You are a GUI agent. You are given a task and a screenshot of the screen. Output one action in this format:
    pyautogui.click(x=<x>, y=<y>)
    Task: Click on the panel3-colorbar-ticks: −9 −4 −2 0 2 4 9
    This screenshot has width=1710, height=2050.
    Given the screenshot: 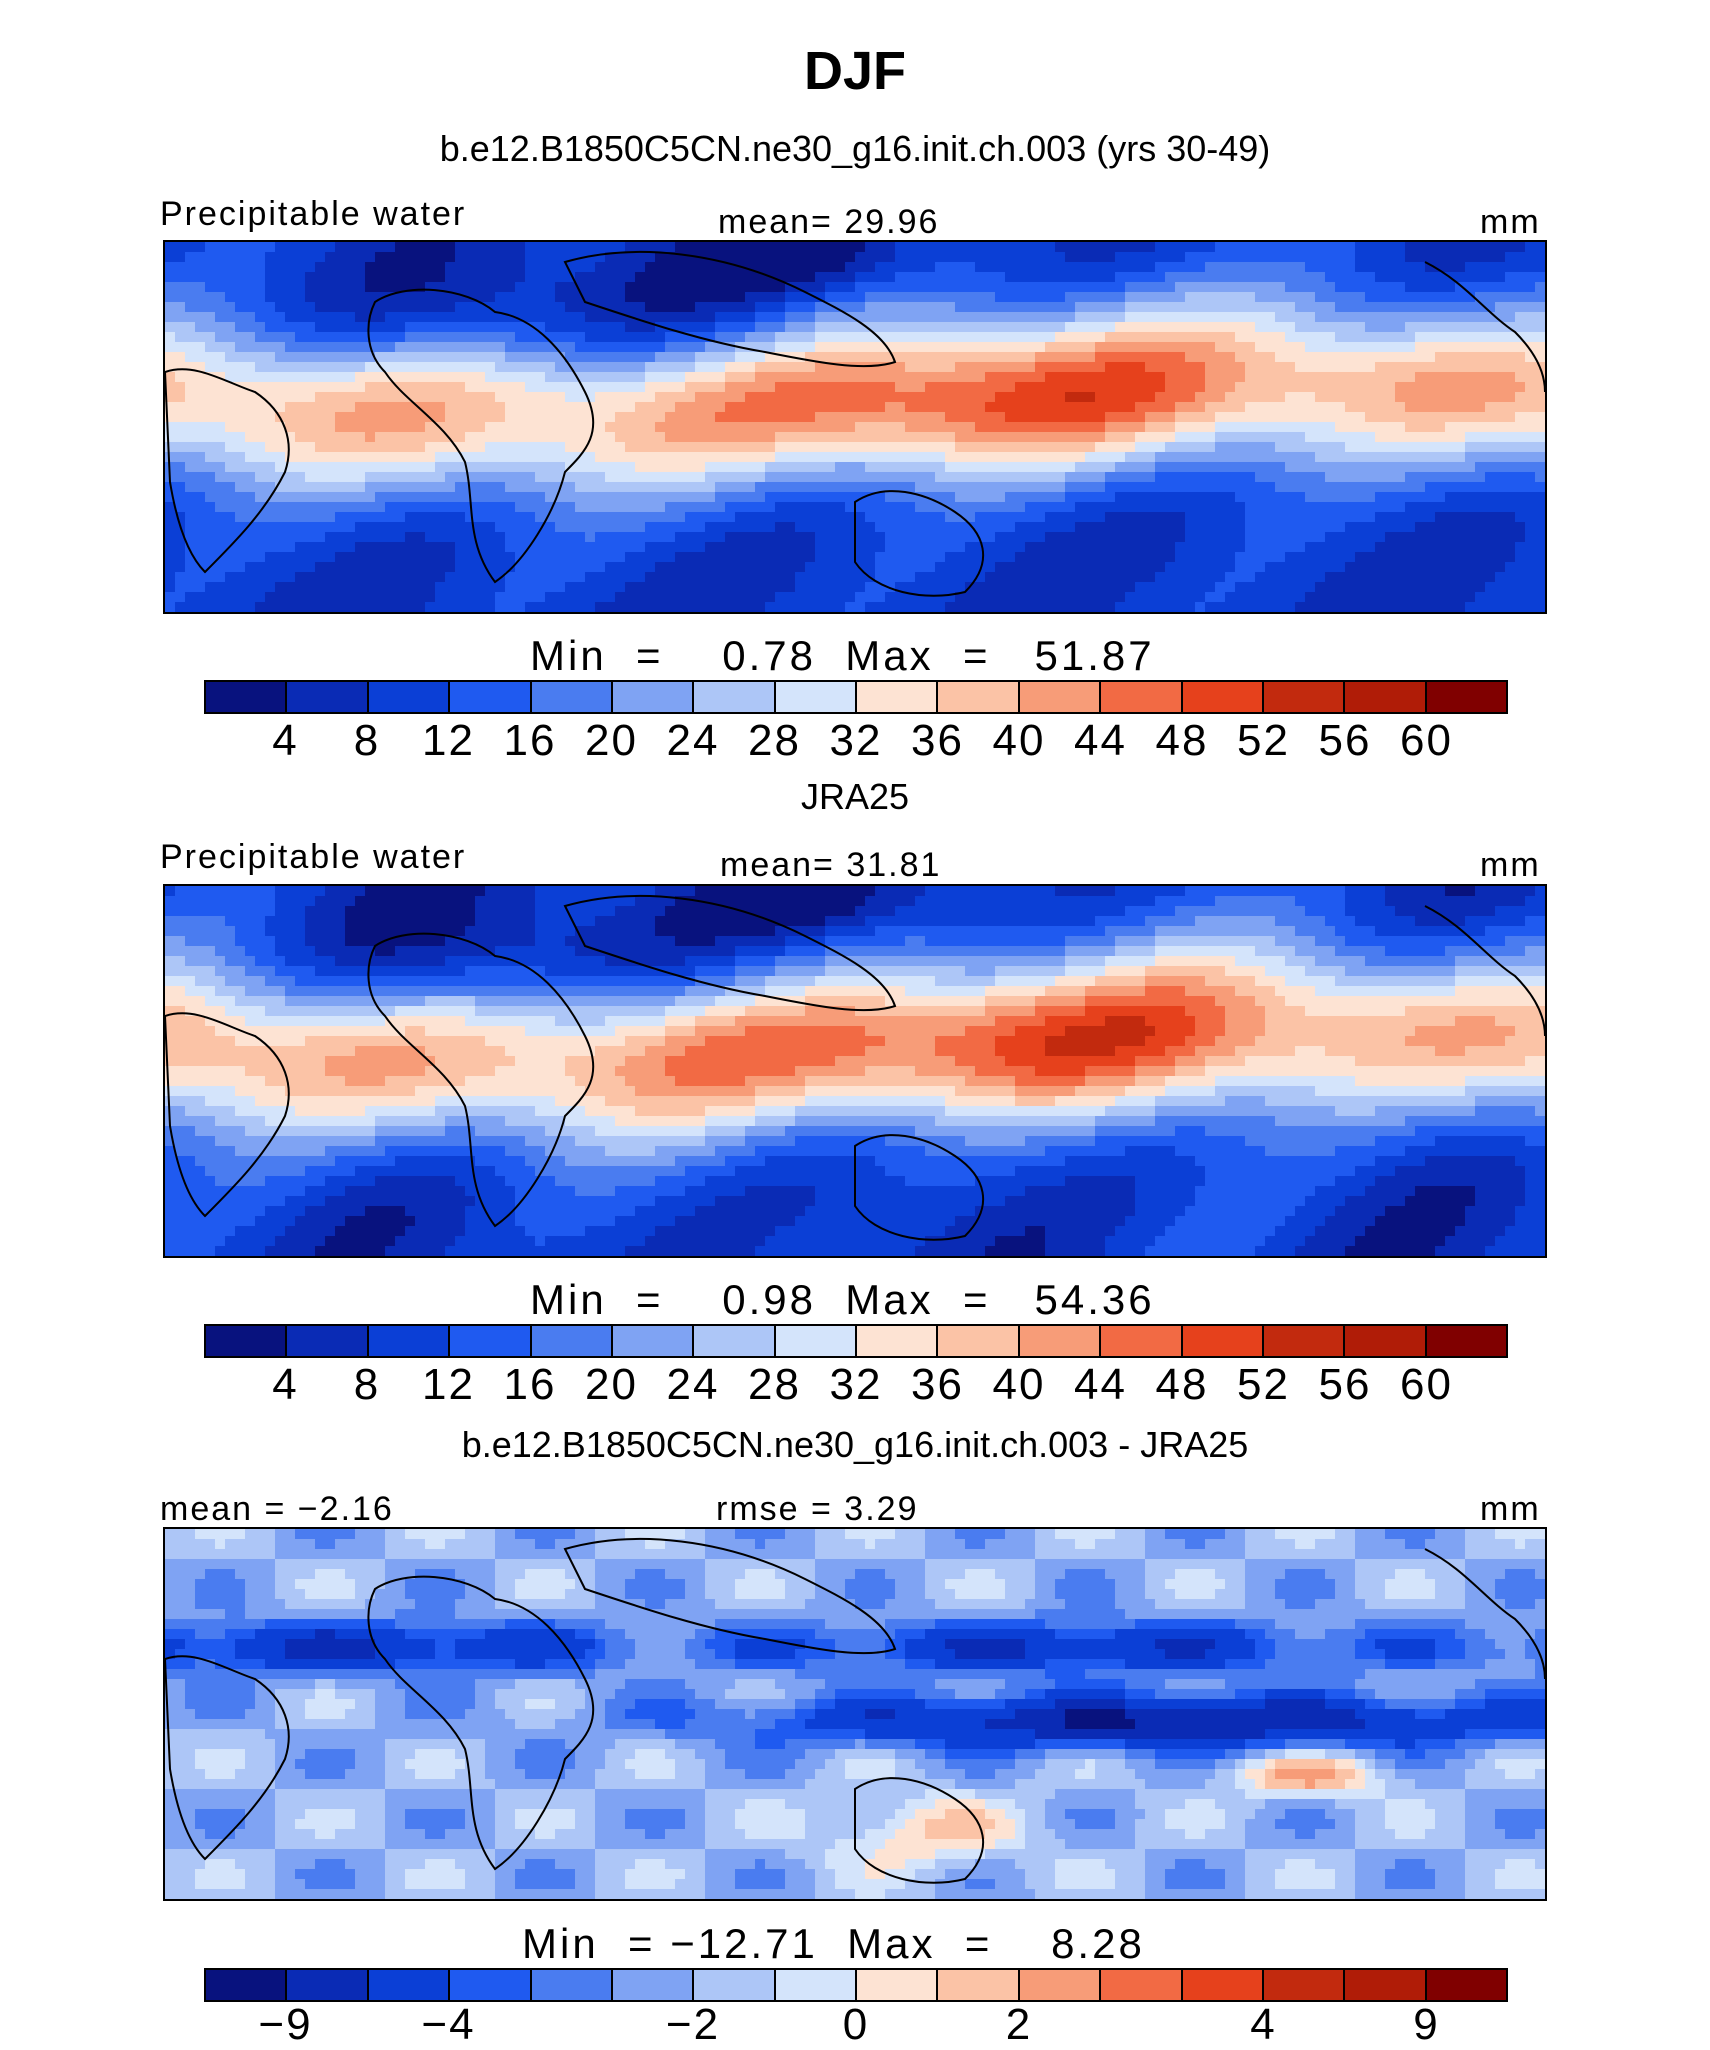 What is the action you would take?
    pyautogui.click(x=856, y=2025)
    